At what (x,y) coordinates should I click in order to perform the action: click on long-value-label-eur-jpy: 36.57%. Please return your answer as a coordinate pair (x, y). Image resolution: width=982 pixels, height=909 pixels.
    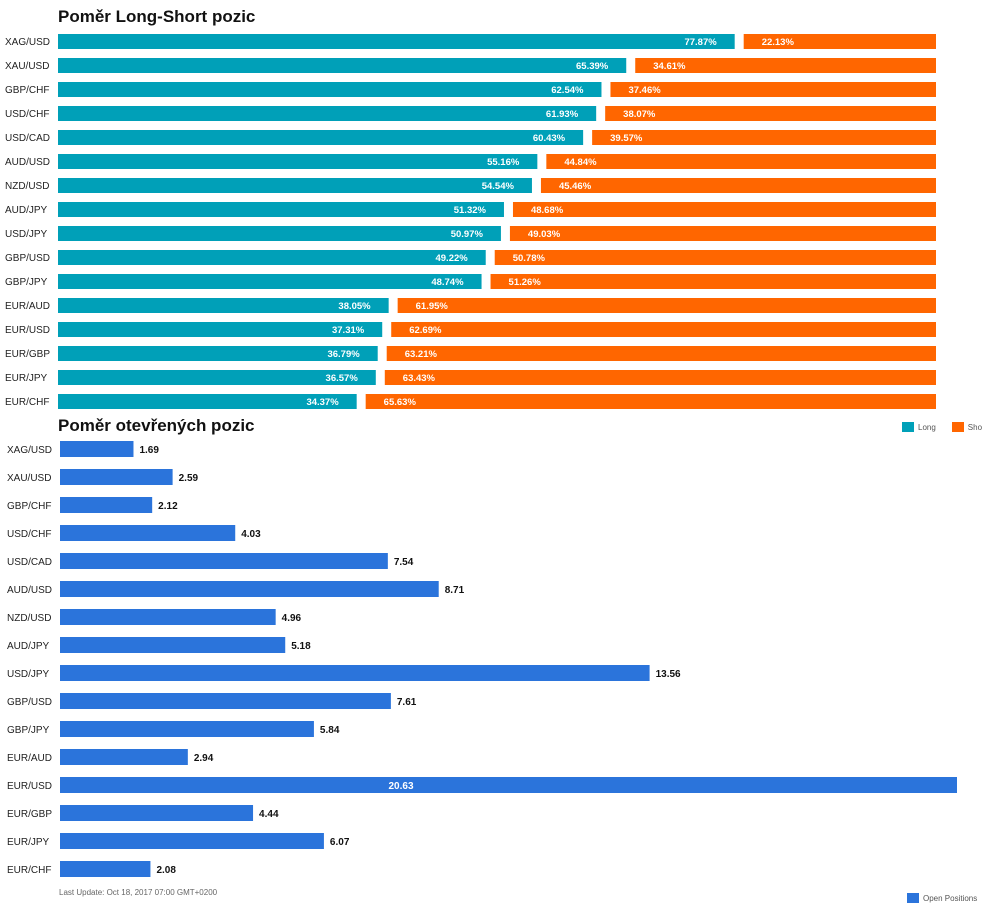
    Looking at the image, I should click on (342, 378).